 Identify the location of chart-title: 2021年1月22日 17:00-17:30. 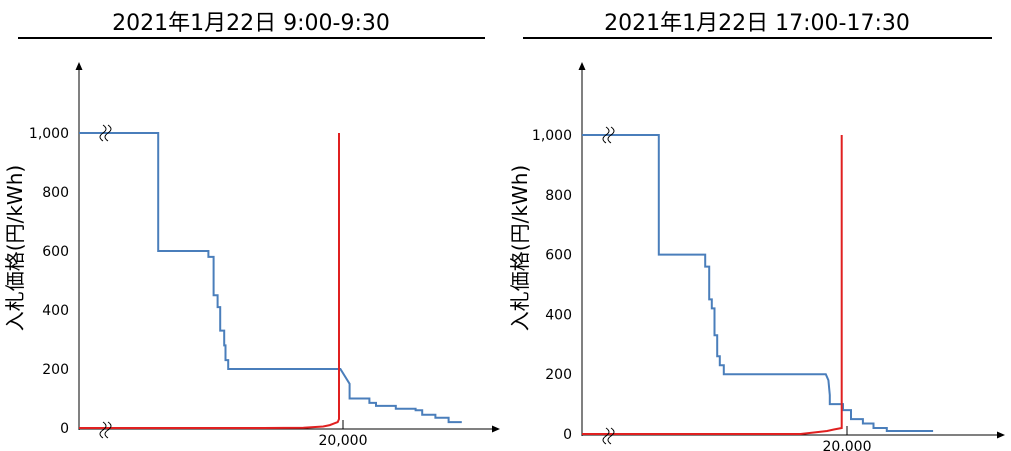
(757, 23).